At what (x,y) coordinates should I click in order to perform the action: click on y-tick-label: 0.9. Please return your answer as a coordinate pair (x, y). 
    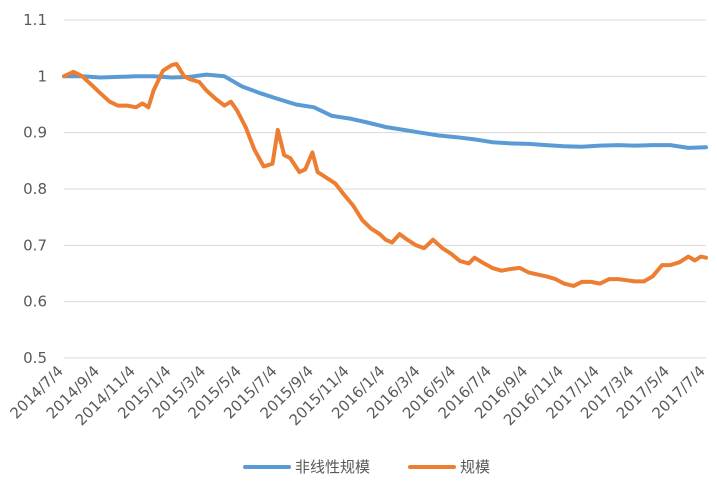
    Looking at the image, I should click on (35, 133).